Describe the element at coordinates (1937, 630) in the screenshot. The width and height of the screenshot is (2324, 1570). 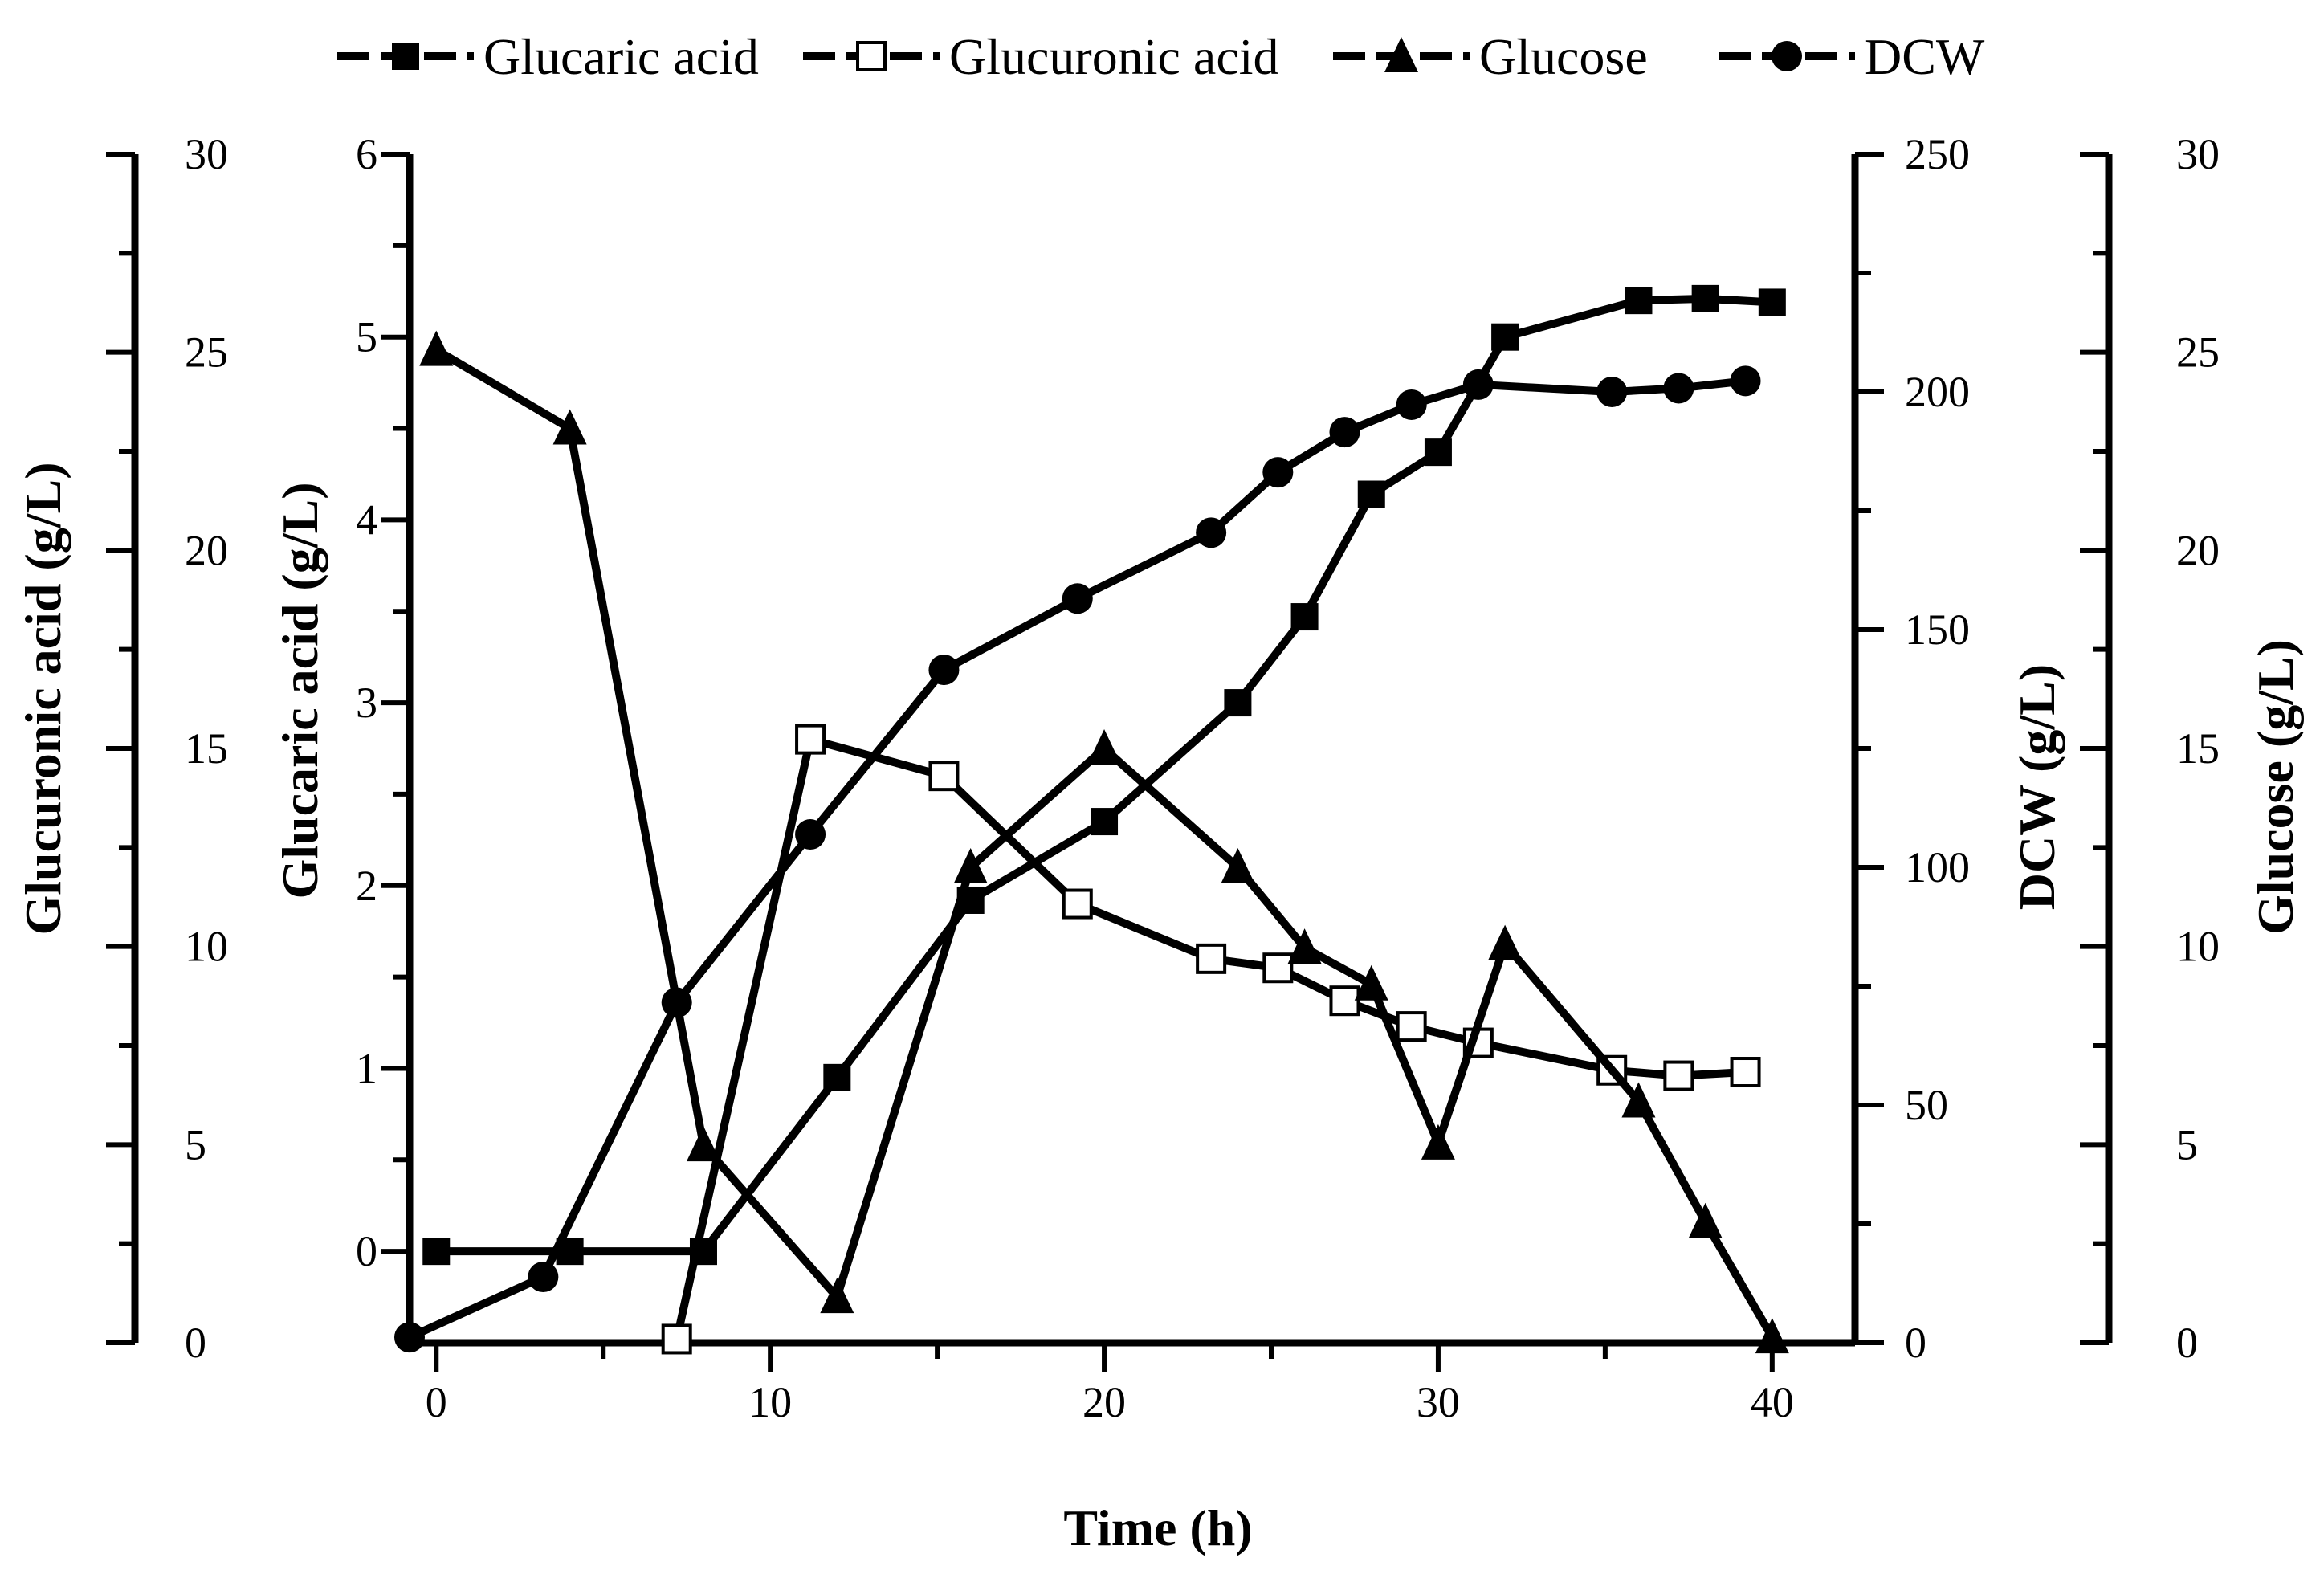
I see `dcw-tick-label: 150` at that location.